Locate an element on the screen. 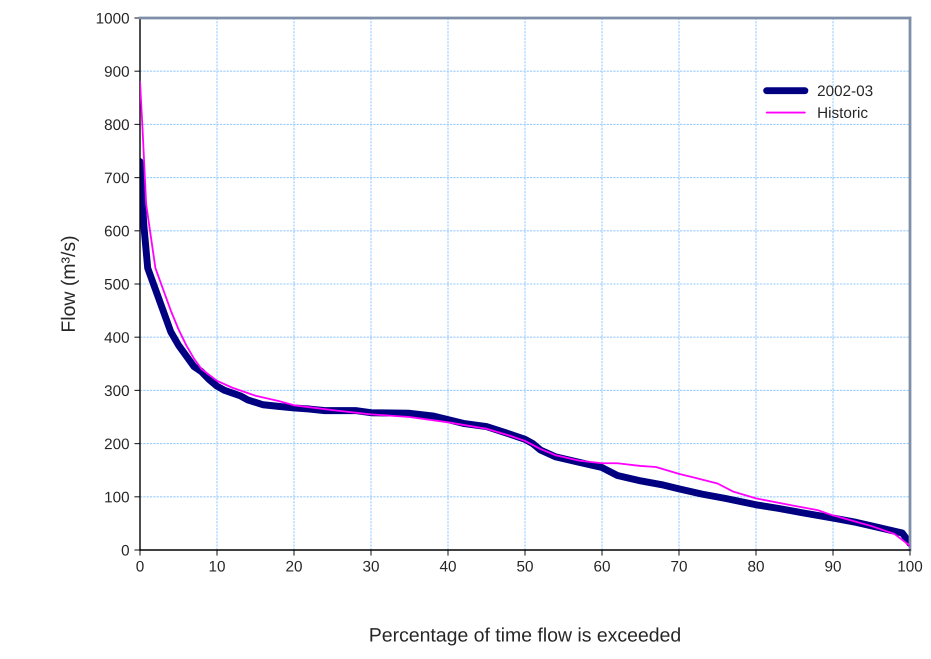  y-tick-label: 400 is located at coordinates (116, 337).